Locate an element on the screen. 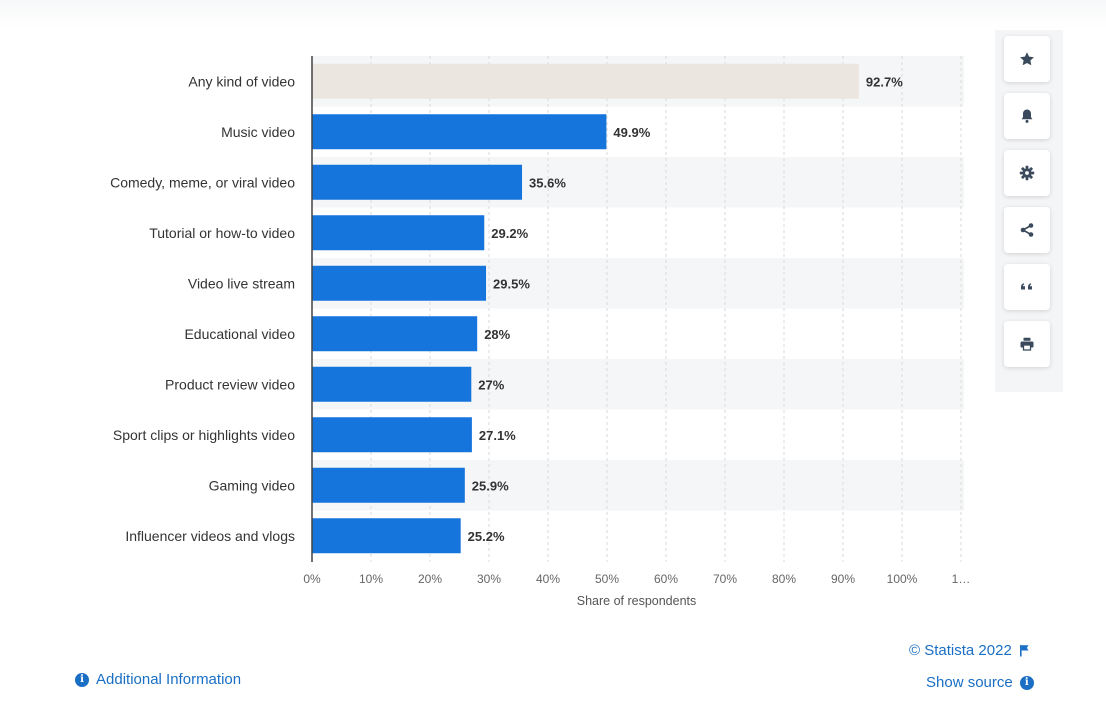 This screenshot has width=1106, height=706. share-icon is located at coordinates (1027, 230).